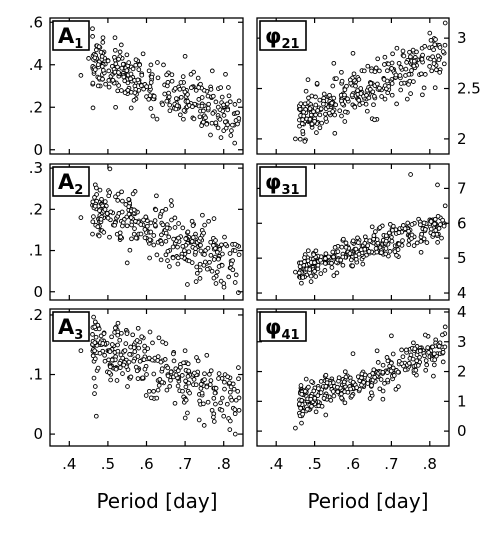  What do you see at coordinates (391, 464) in the screenshot?
I see `x-tick-label: .7` at bounding box center [391, 464].